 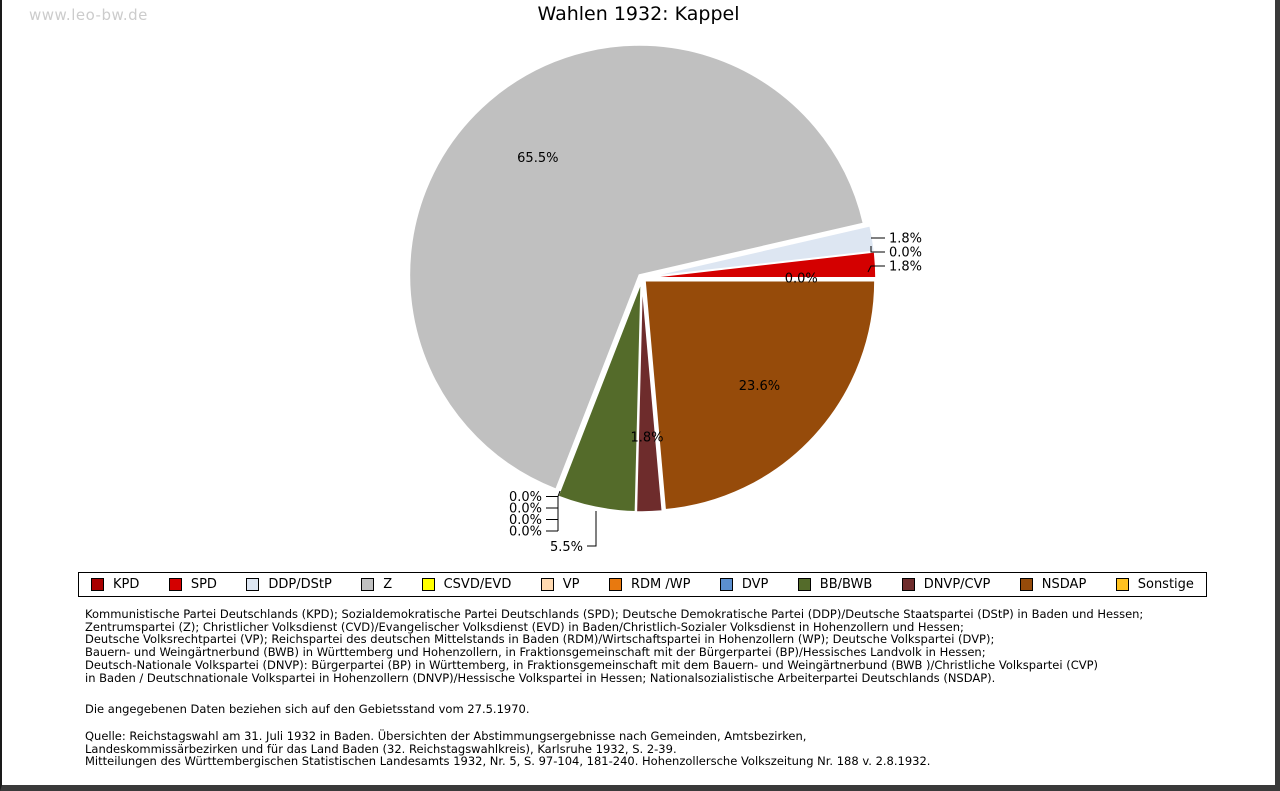 I want to click on legend-item-dnvp-cvp: DNVP/CVP, so click(x=946, y=584).